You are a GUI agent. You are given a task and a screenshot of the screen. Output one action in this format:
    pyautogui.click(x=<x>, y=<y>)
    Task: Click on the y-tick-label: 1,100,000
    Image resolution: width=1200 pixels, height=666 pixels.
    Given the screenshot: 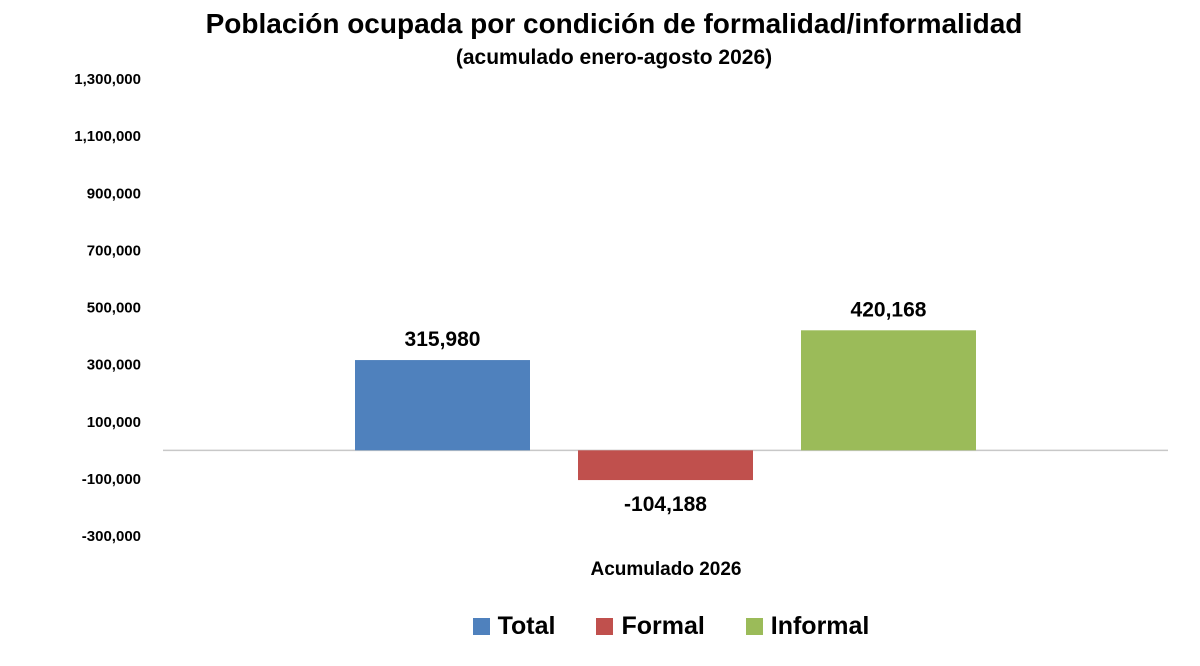 What is the action you would take?
    pyautogui.click(x=107, y=136)
    